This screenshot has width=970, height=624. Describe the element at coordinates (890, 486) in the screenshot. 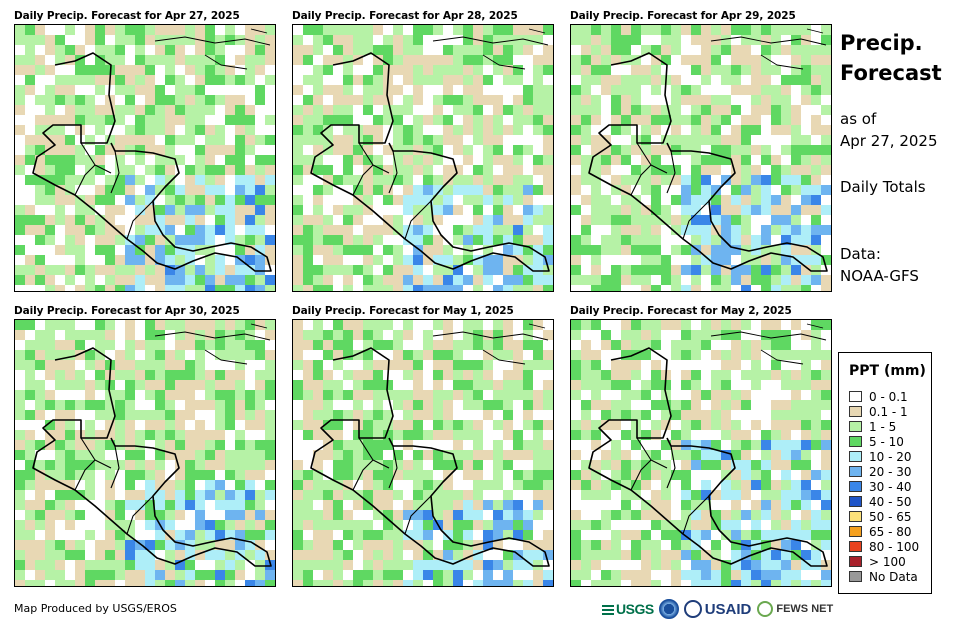

I see `legend-label: 30 - 40` at that location.